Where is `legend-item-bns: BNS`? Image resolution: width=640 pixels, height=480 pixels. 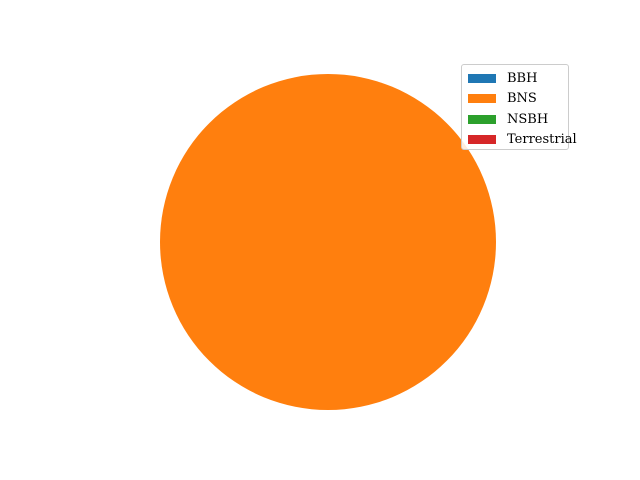 legend-item-bns: BNS is located at coordinates (515, 99).